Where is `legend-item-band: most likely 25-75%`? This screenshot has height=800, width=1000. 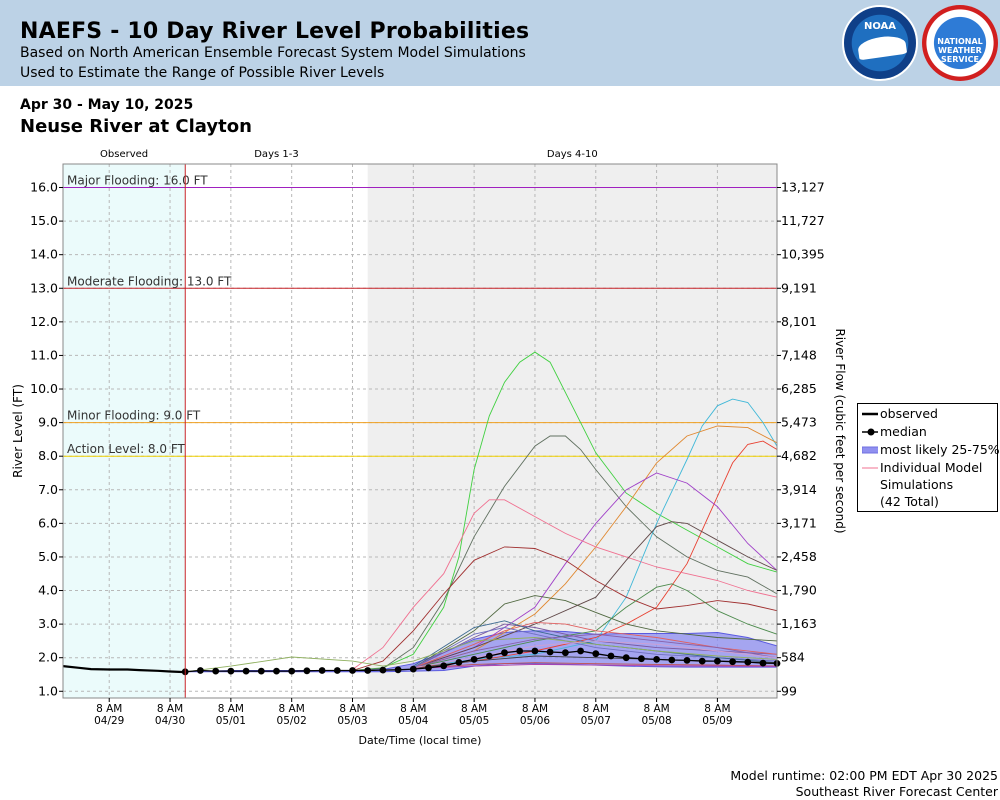
legend-item-band: most likely 25-75% is located at coordinates (929, 450).